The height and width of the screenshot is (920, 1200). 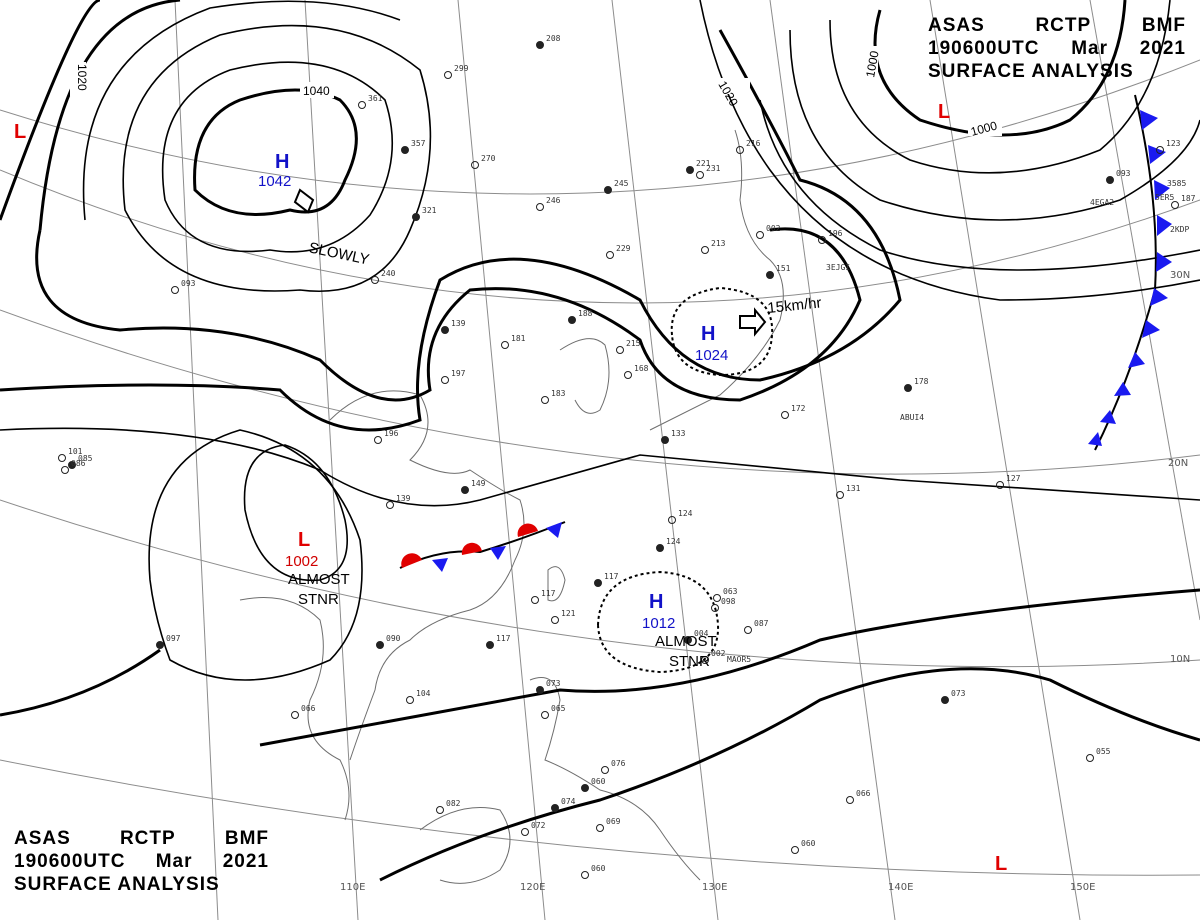 What do you see at coordinates (585, 313) in the screenshot?
I see `station-obs-value: 188` at bounding box center [585, 313].